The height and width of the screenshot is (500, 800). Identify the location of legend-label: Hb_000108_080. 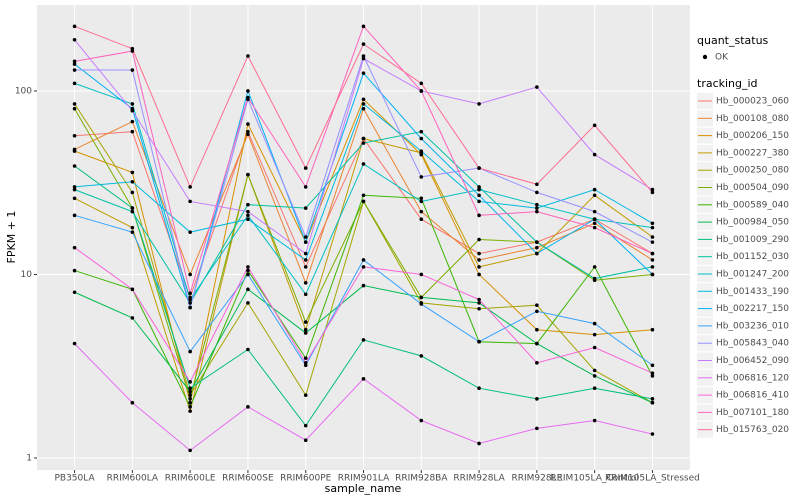
(752, 119).